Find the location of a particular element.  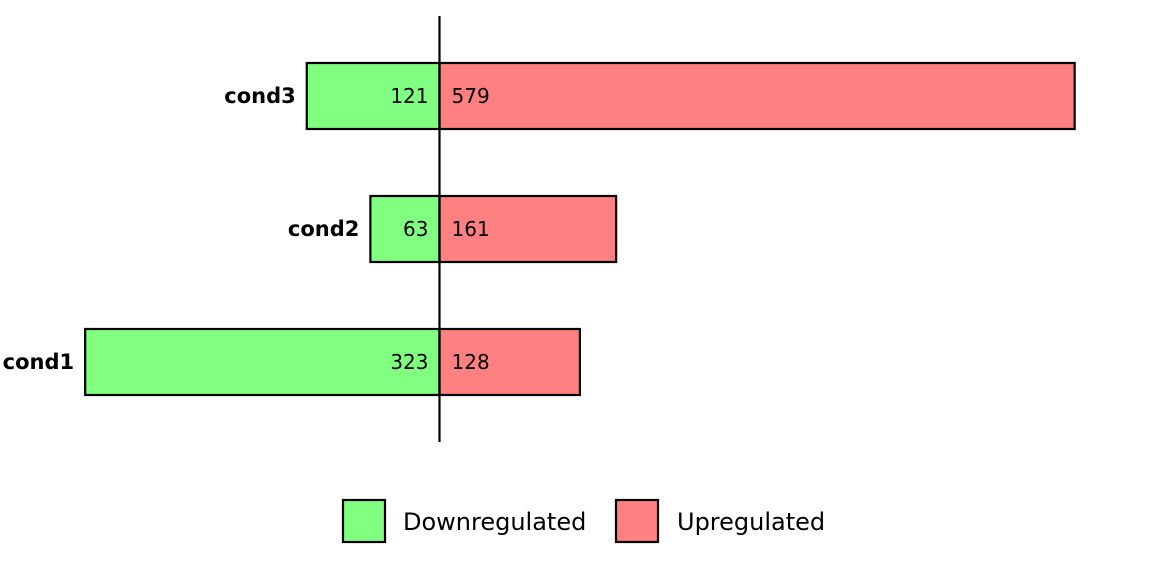

legend-swatch-upregulated is located at coordinates (637, 521).